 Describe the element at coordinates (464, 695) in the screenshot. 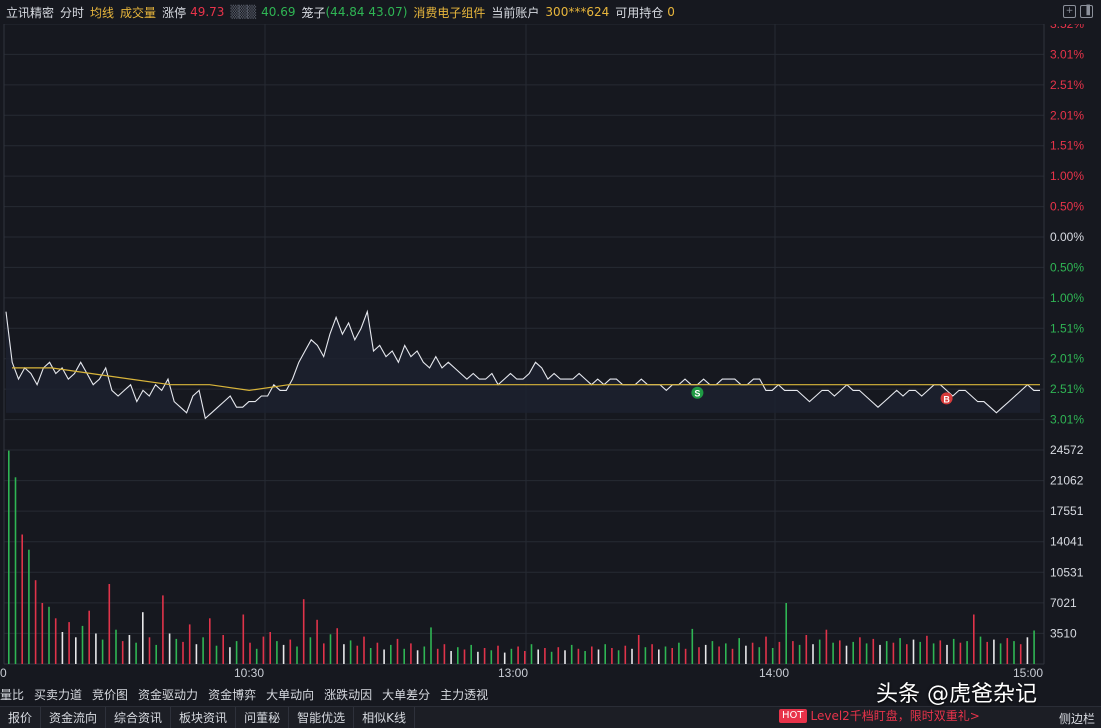

I see `tab-indicator: 主力透视` at that location.